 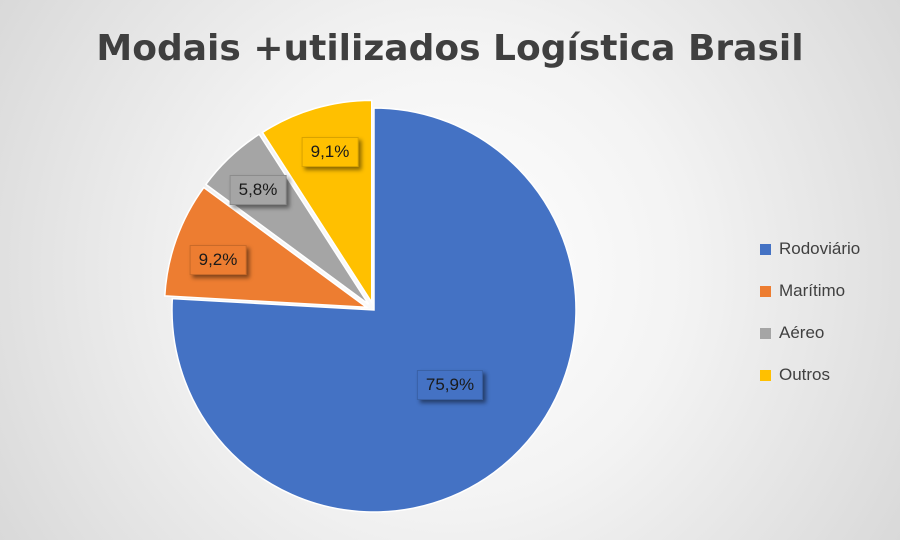 I want to click on legend-label: Marítimo, so click(x=812, y=290).